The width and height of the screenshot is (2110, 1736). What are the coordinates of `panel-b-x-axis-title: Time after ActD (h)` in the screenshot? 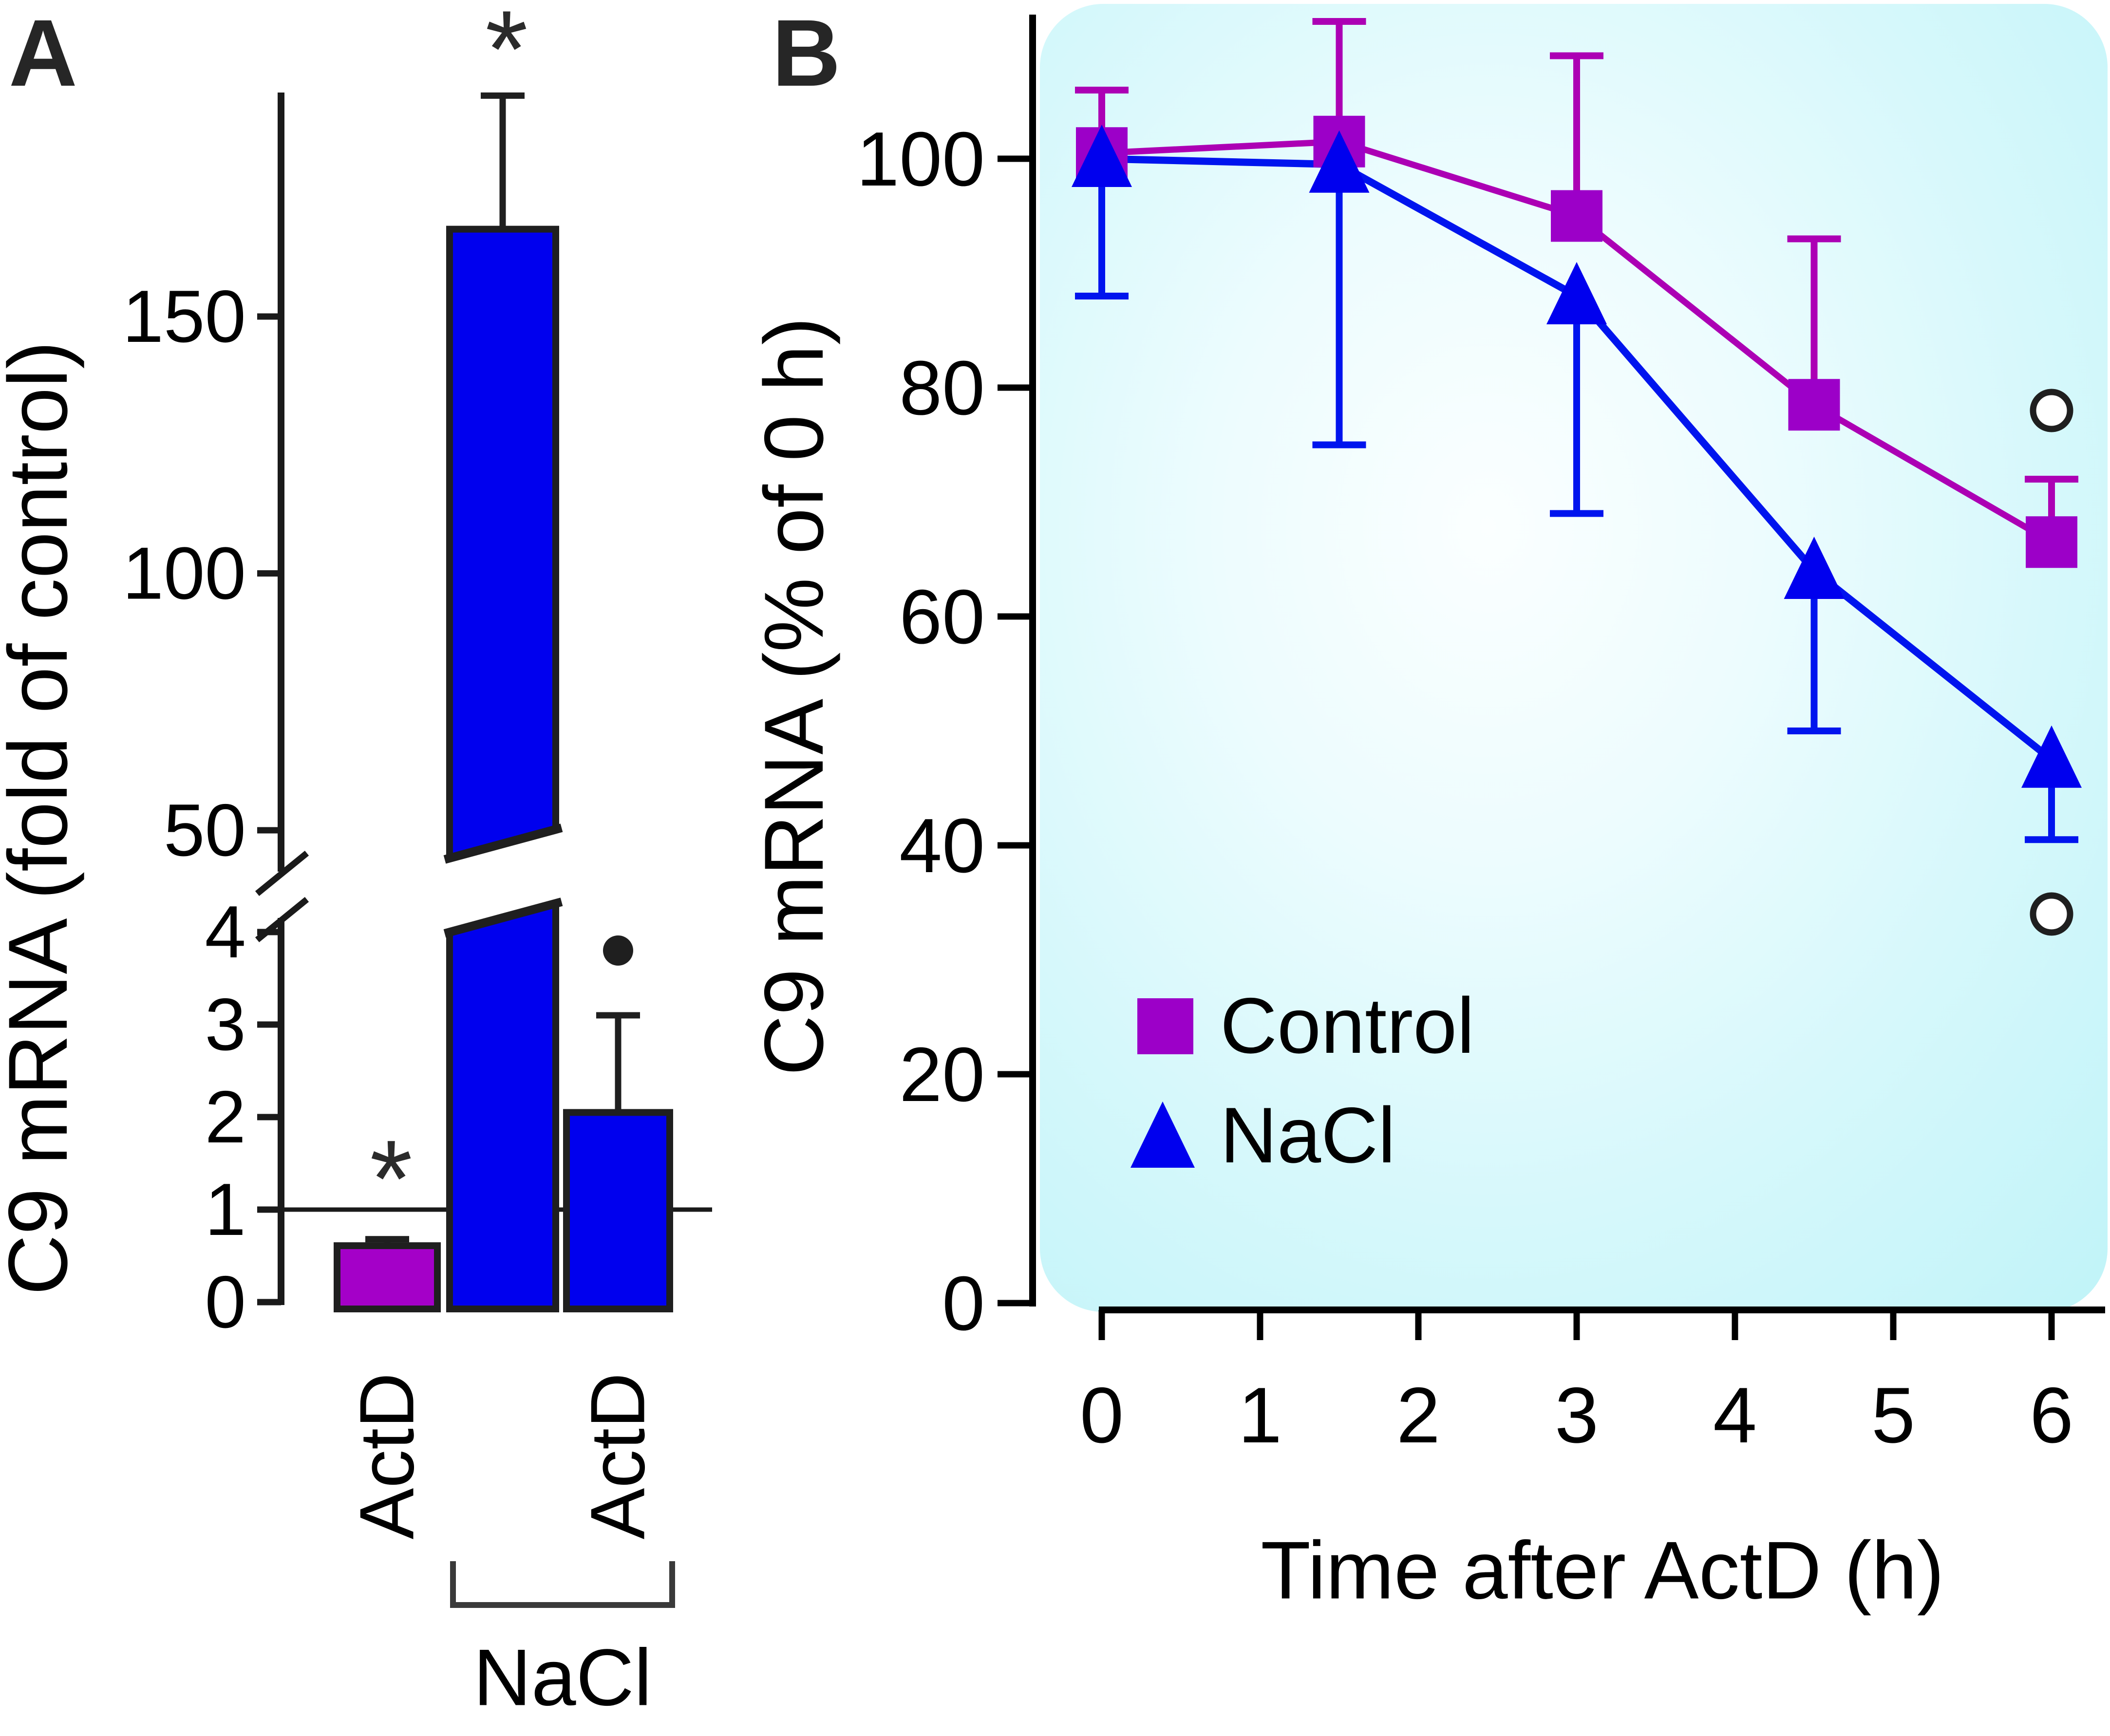 It's located at (1602, 1570).